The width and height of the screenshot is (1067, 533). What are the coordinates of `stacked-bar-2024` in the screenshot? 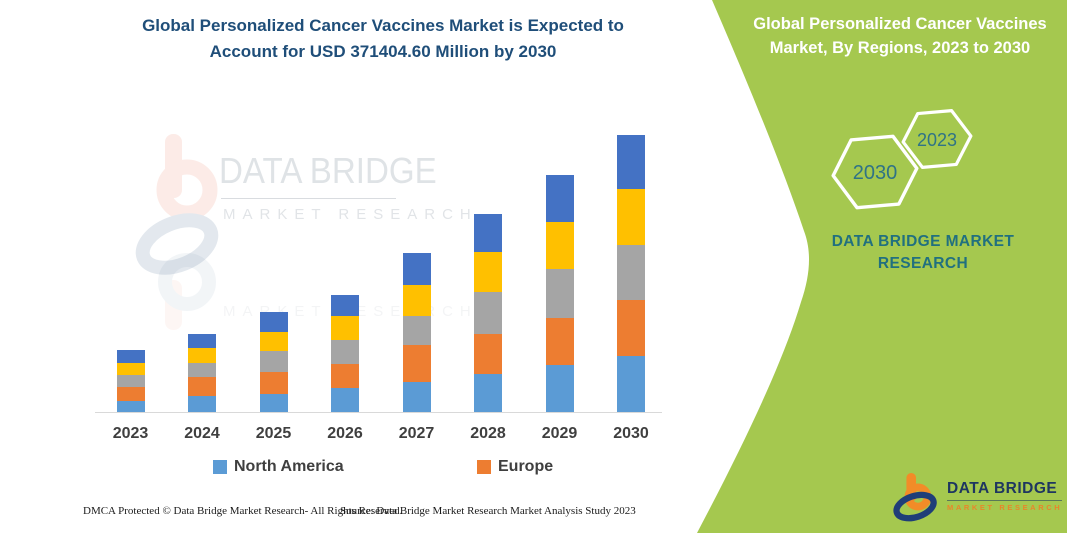 It's located at (202, 373).